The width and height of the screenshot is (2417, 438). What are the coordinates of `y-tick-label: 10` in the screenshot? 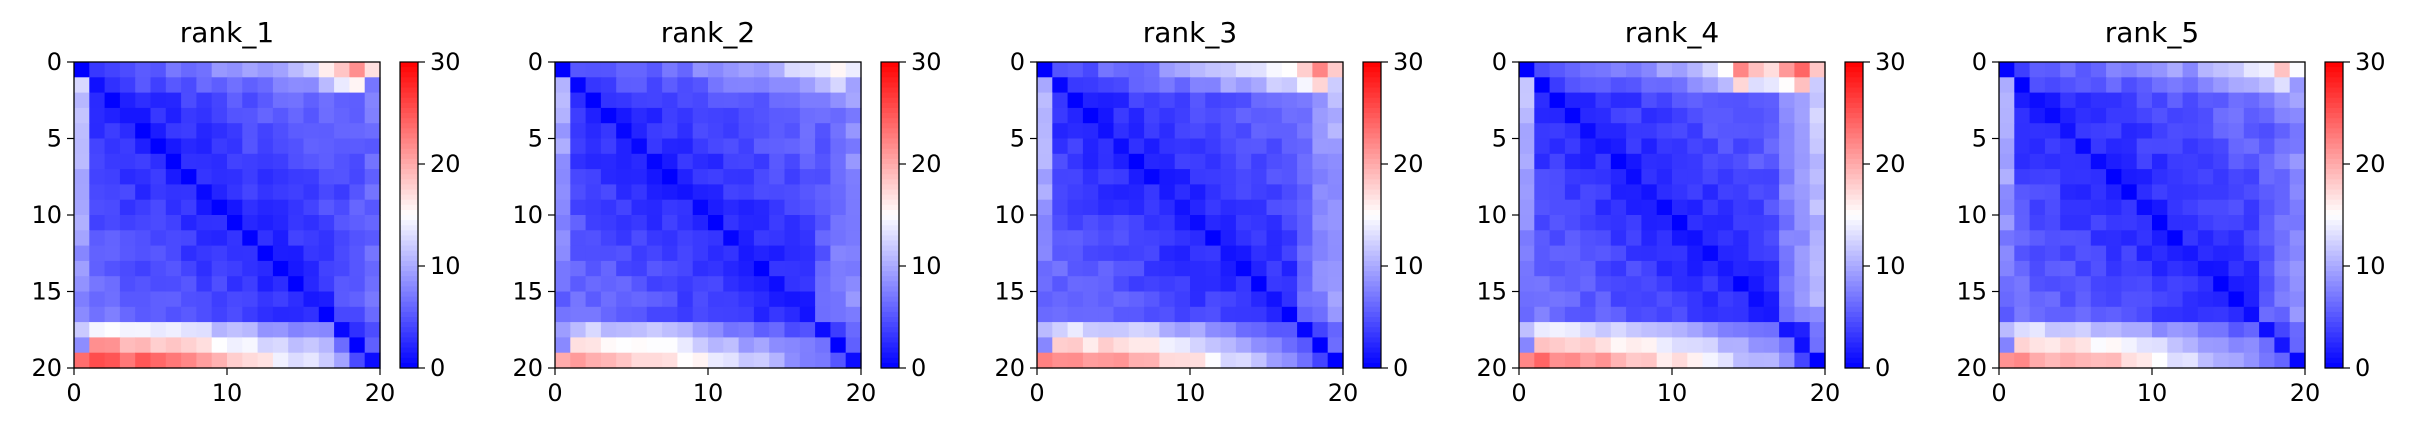 It's located at (1009, 215).